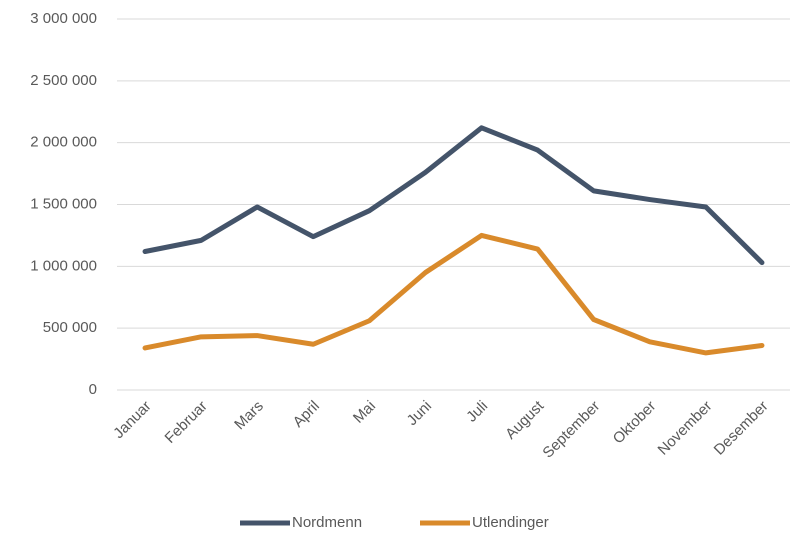 This screenshot has height=538, width=794. What do you see at coordinates (186, 422) in the screenshot?
I see `x-tick-label: Februar` at bounding box center [186, 422].